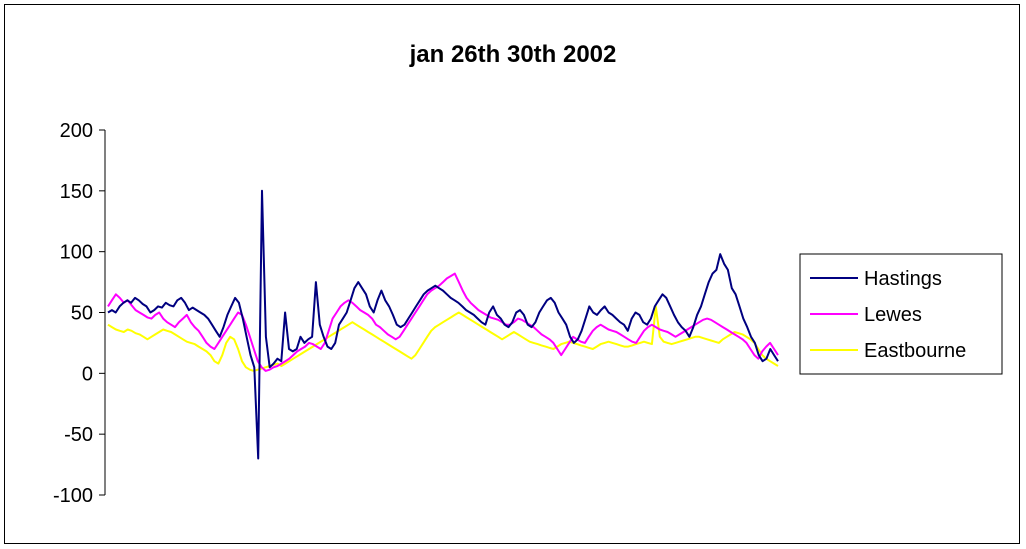 The height and width of the screenshot is (549, 1026). What do you see at coordinates (78, 435) in the screenshot?
I see `y-tick-label: -50` at bounding box center [78, 435].